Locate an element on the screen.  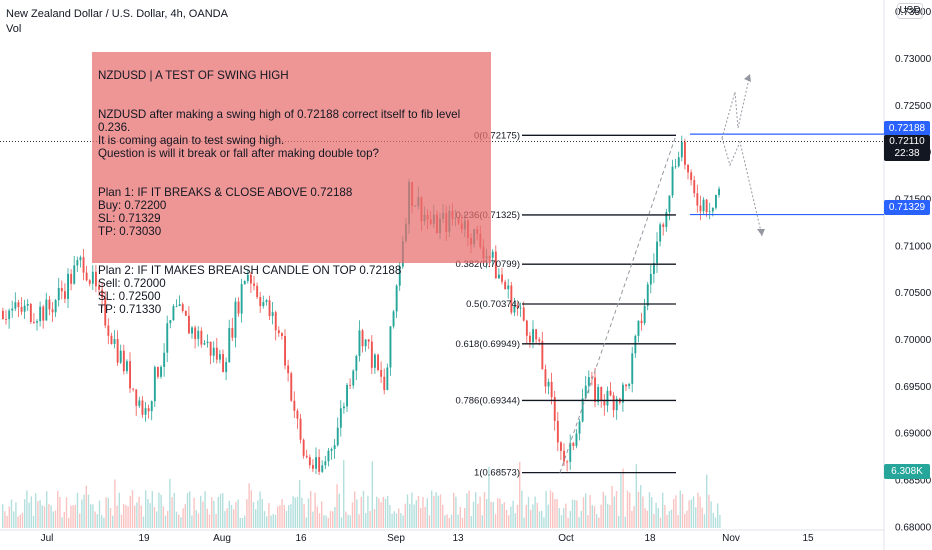
fib-level-label: 1(0.68573) is located at coordinates (497, 473).